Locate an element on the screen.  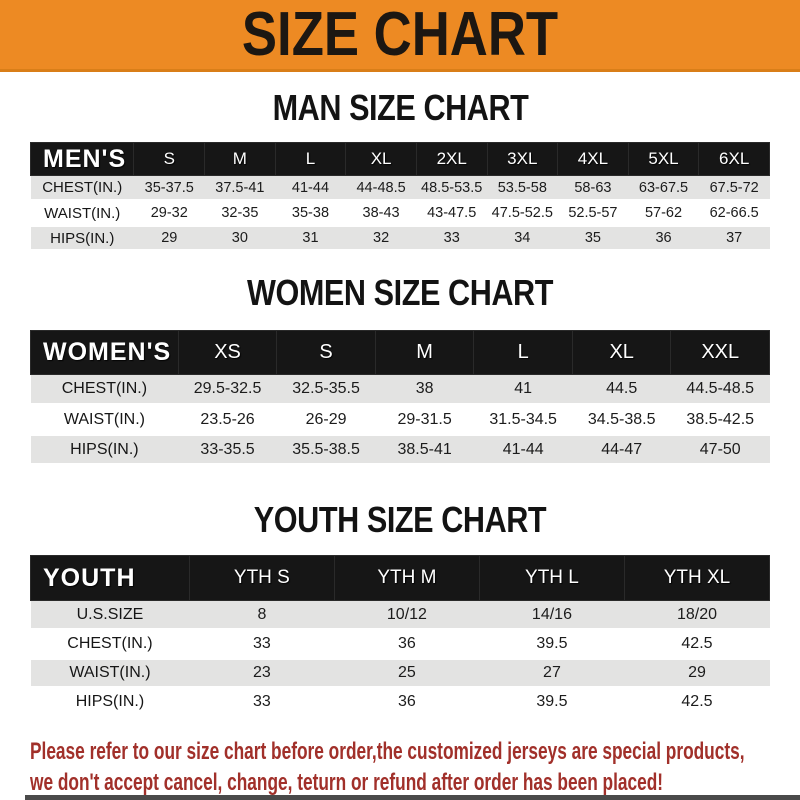
table-group-label: YOUTH is located at coordinates (110, 578).